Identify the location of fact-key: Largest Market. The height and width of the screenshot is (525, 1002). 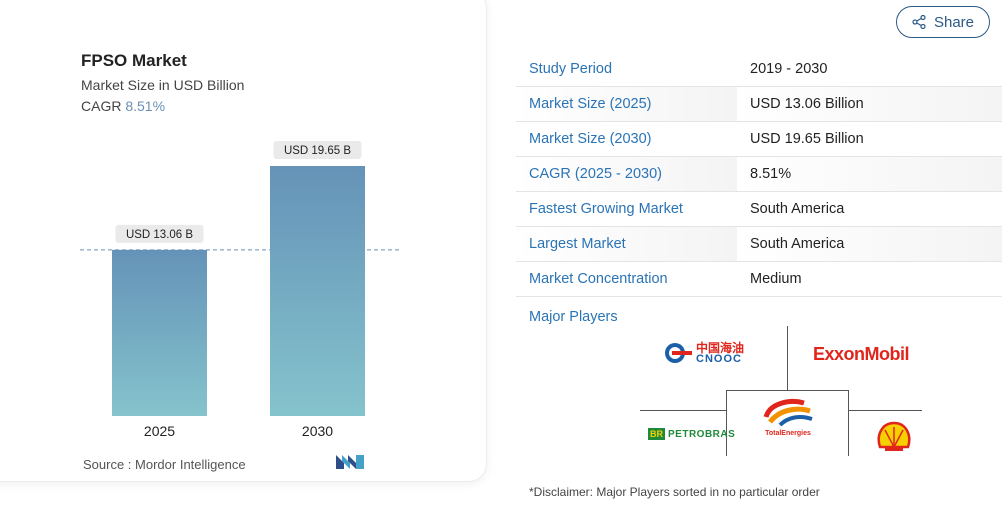
(626, 244).